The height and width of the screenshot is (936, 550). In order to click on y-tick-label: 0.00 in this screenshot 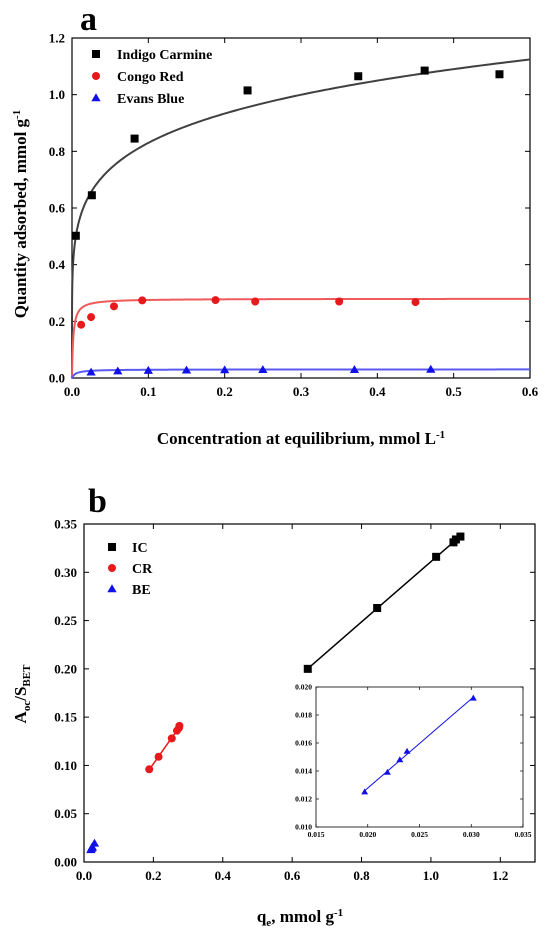, I will do `click(65, 862)`.